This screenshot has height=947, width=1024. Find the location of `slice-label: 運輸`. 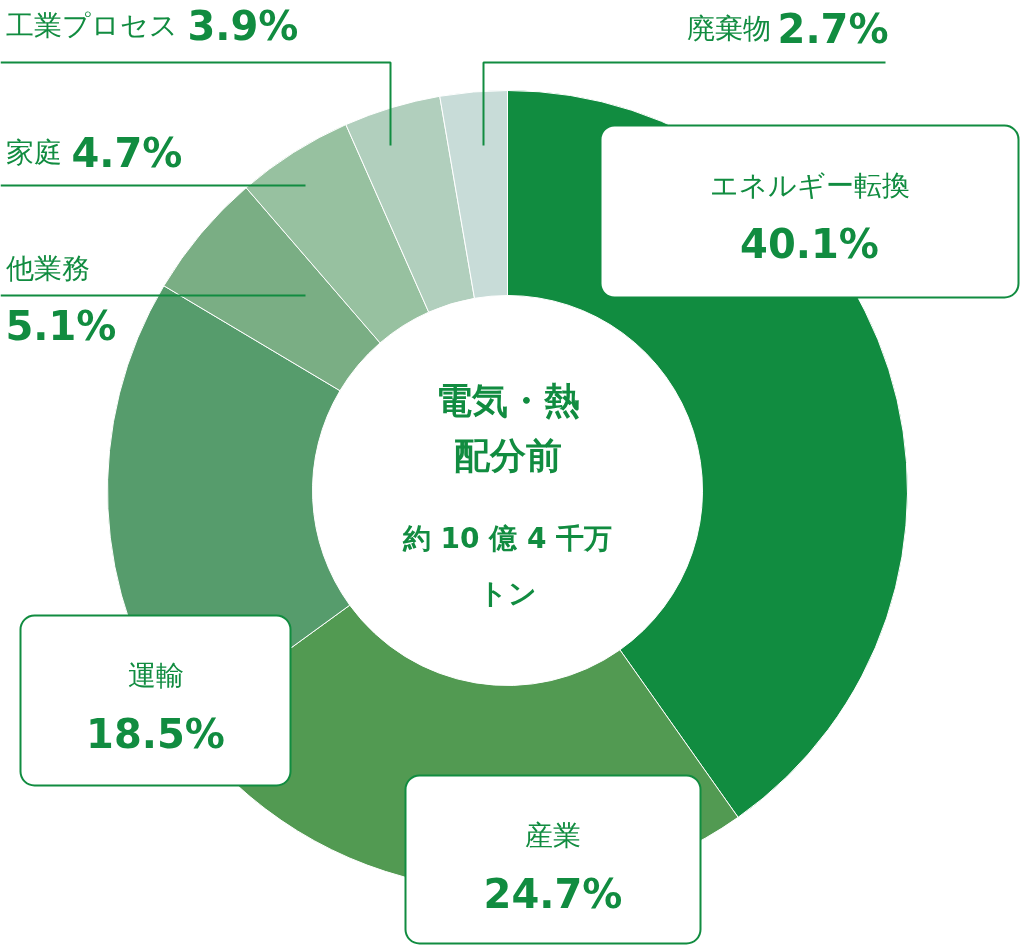

slice-label: 運輸 is located at coordinates (155, 675).